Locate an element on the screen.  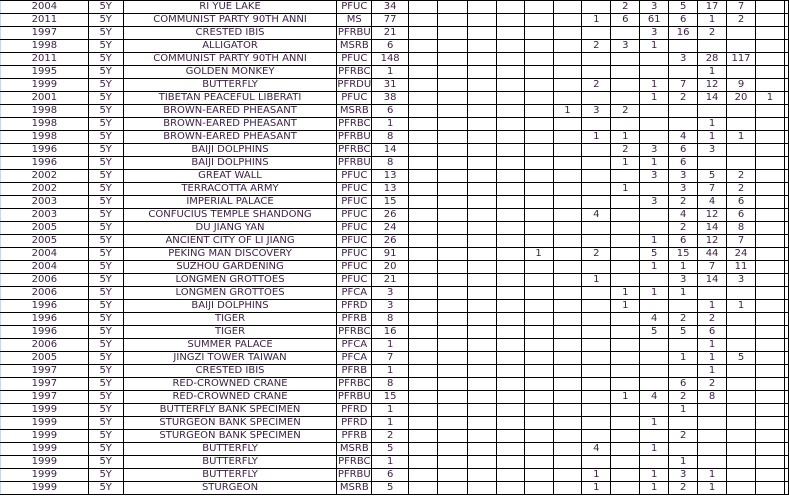
cell-value: 14 is located at coordinates (712, 280).